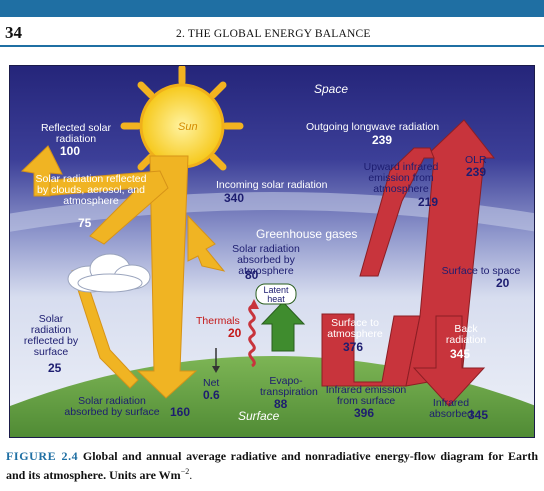 The height and width of the screenshot is (491, 544). What do you see at coordinates (234, 198) in the screenshot?
I see `incoming-solar-value: 340` at bounding box center [234, 198].